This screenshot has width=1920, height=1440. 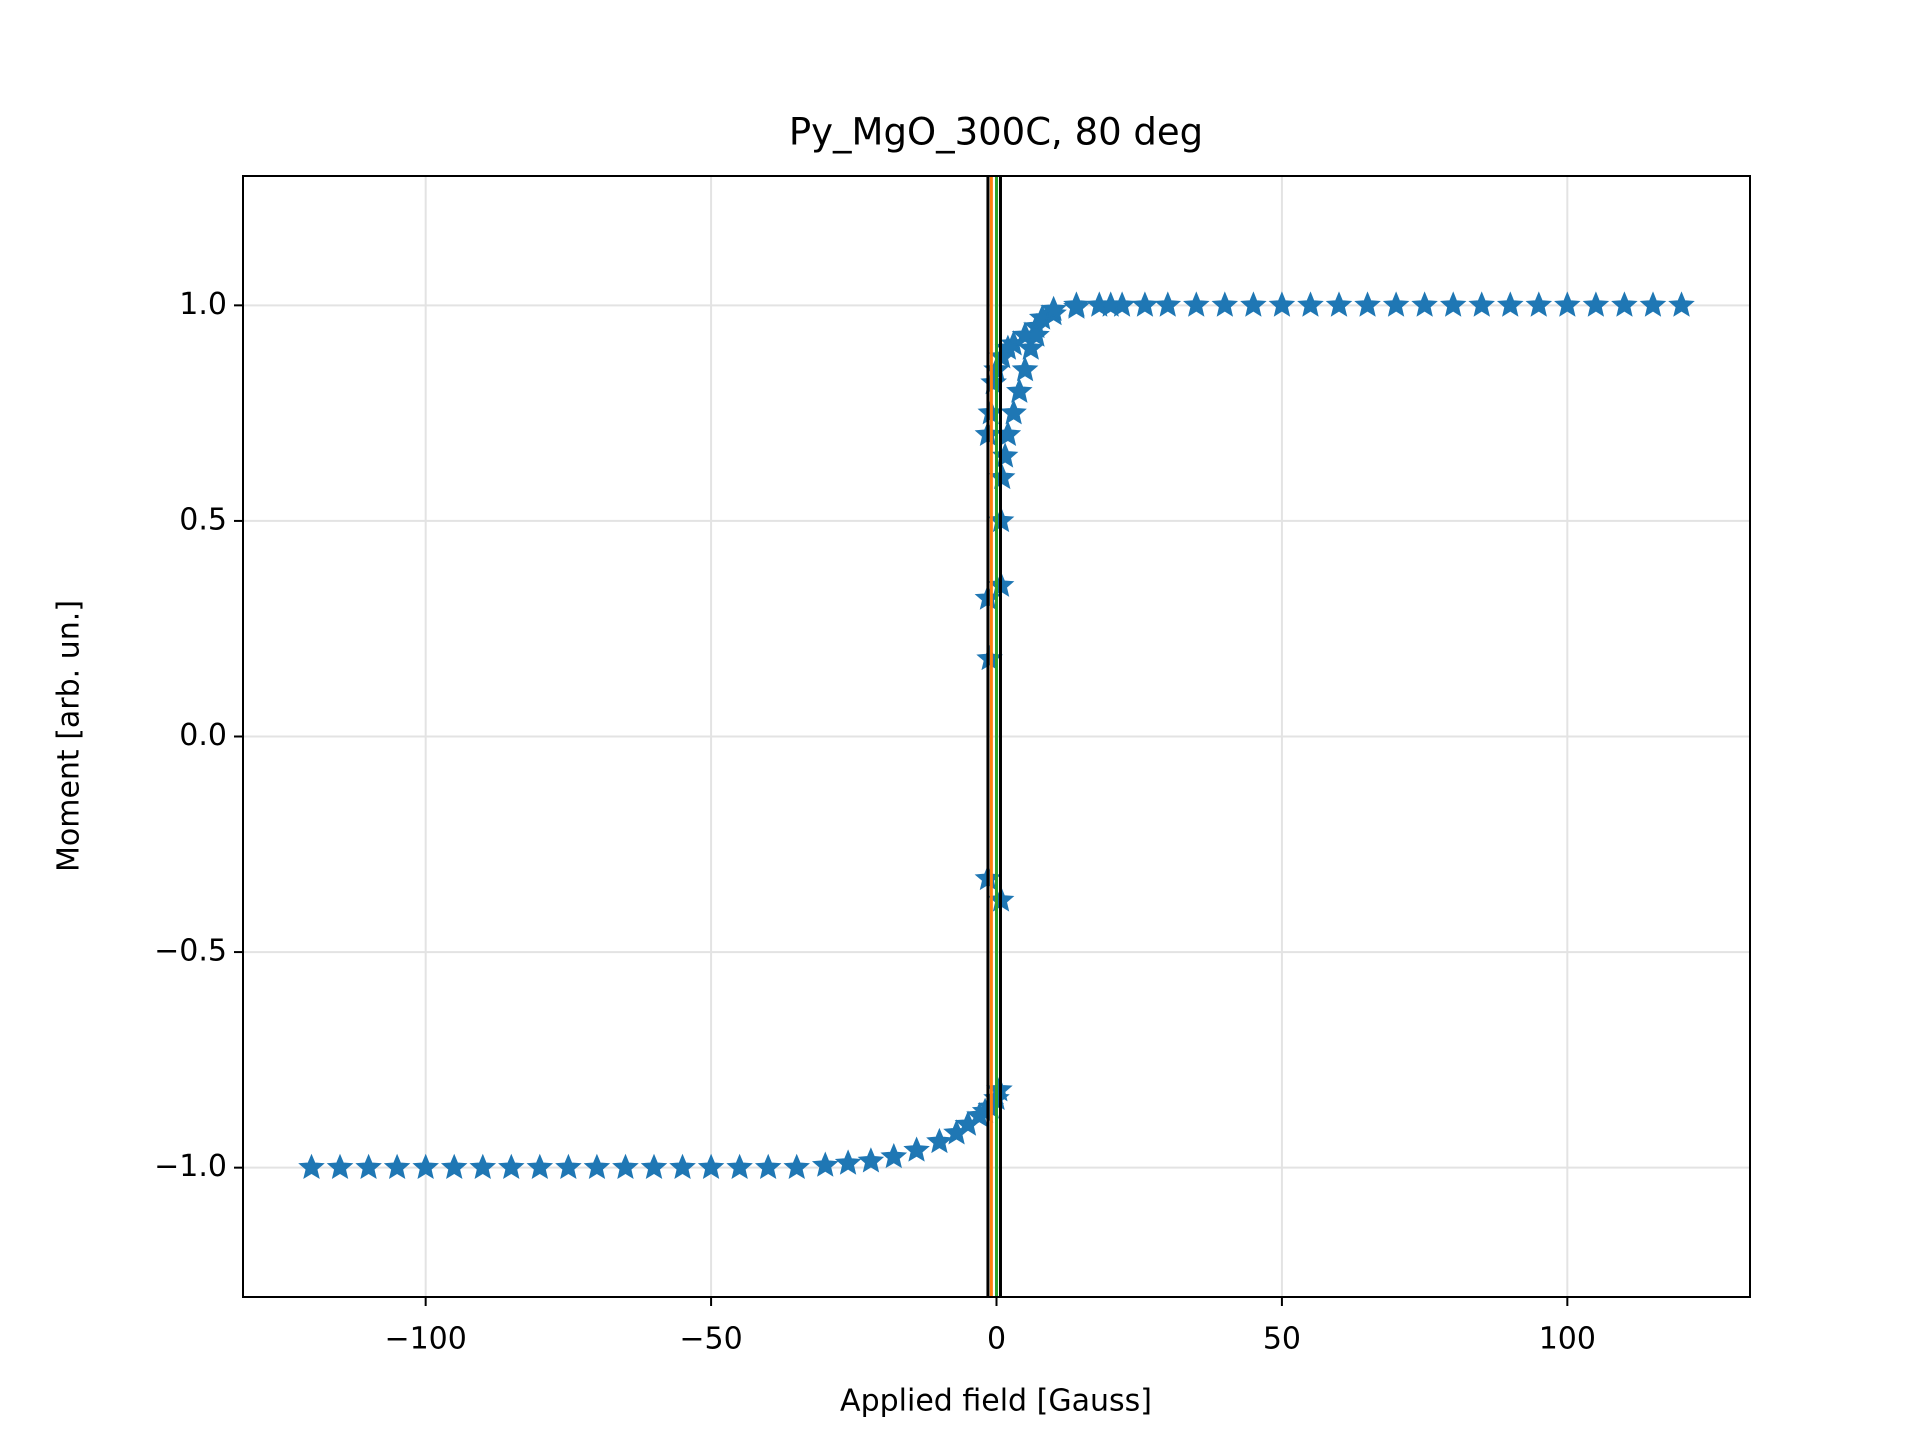 I want to click on x-tick-label: 50, so click(x=1282, y=1339).